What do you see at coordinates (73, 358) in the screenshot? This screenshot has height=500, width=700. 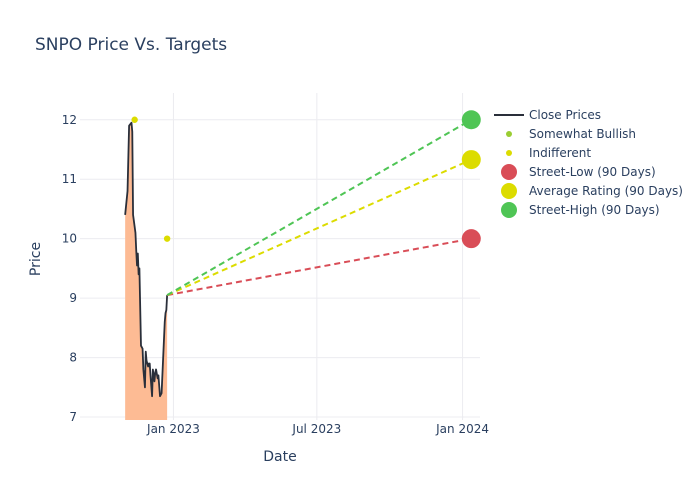 I see `y-tick-label: 8` at bounding box center [73, 358].